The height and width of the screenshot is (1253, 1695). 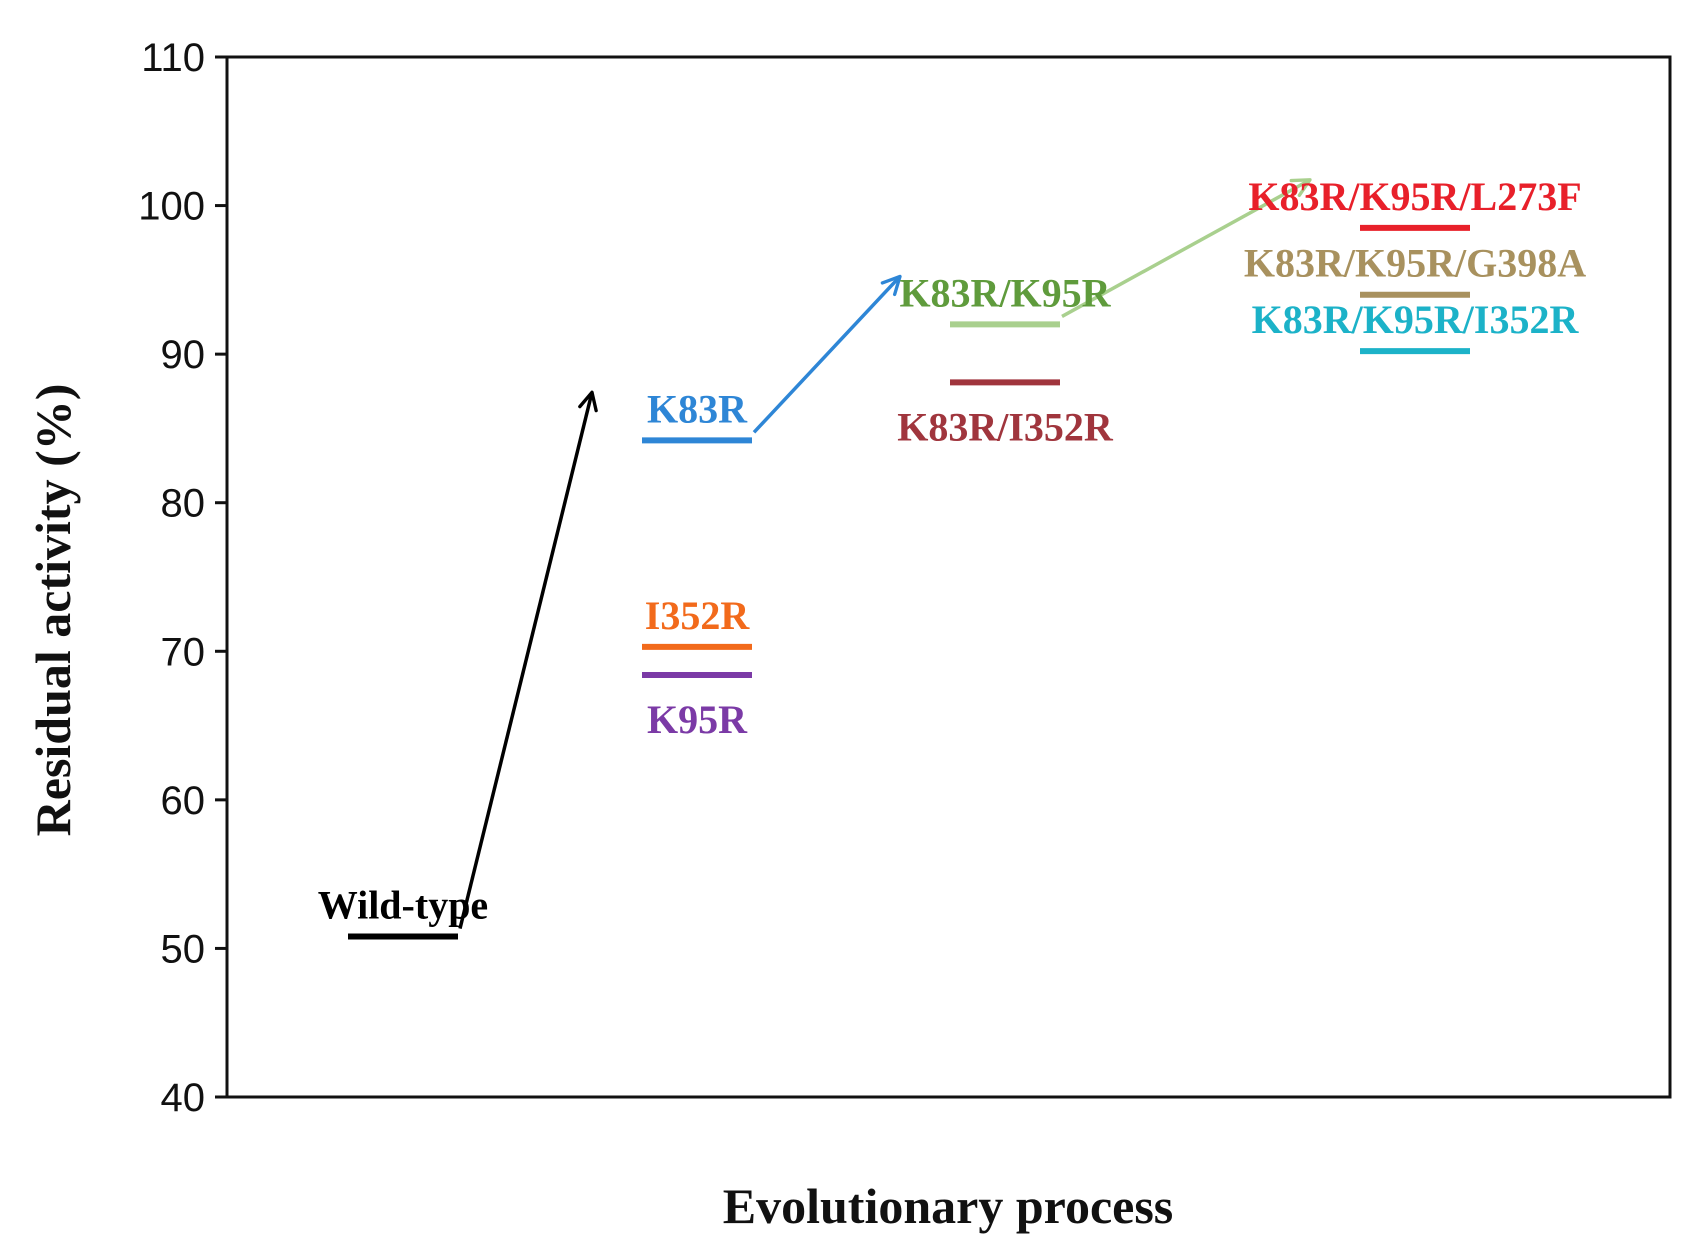 I want to click on y-tick-label-110: 110, so click(x=173, y=58).